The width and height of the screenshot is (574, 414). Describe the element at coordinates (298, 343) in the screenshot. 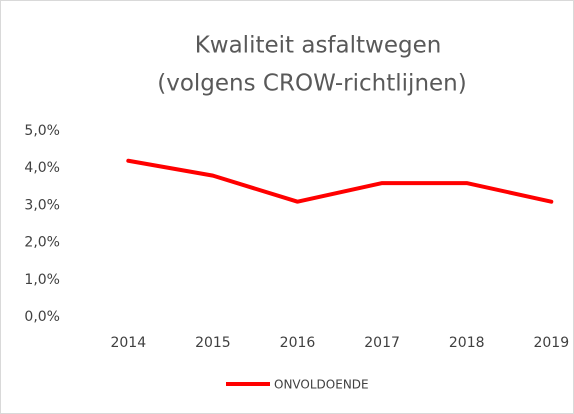

I see `x-tick-label: 2016` at that location.